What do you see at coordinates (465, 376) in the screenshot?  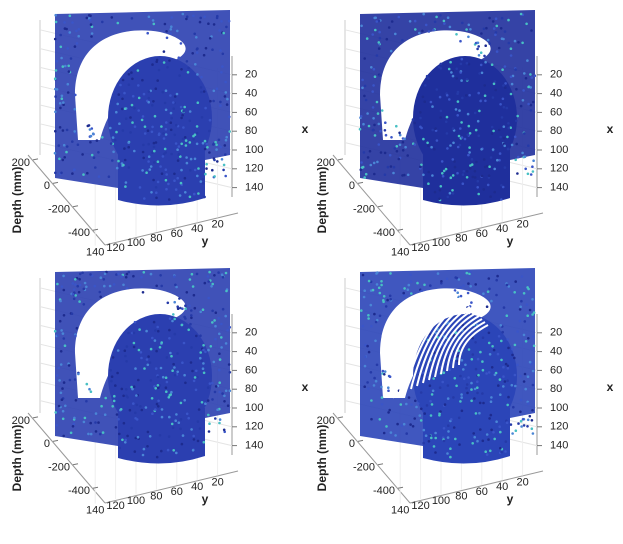 I see `point-cloud-head` at bounding box center [465, 376].